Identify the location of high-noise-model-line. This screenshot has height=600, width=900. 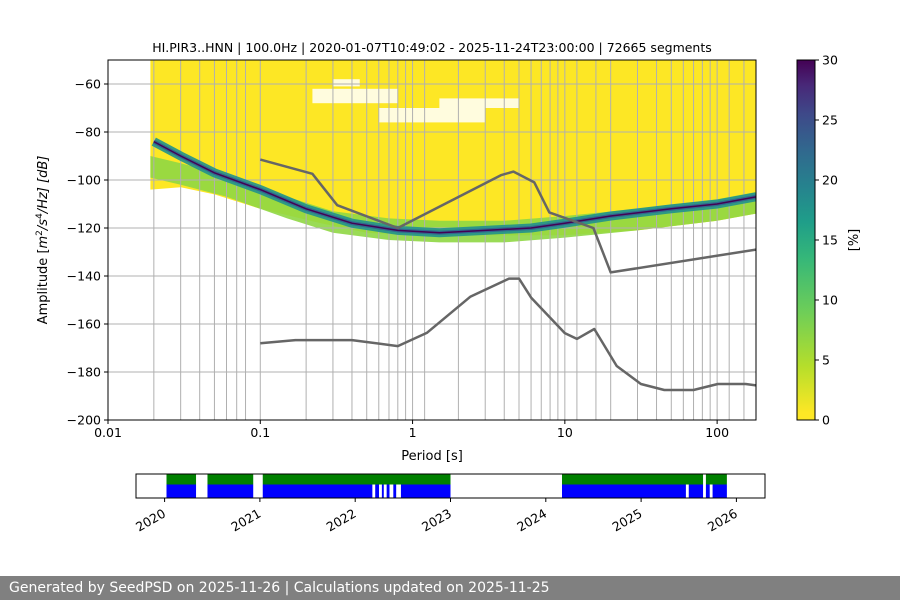
(507, 216).